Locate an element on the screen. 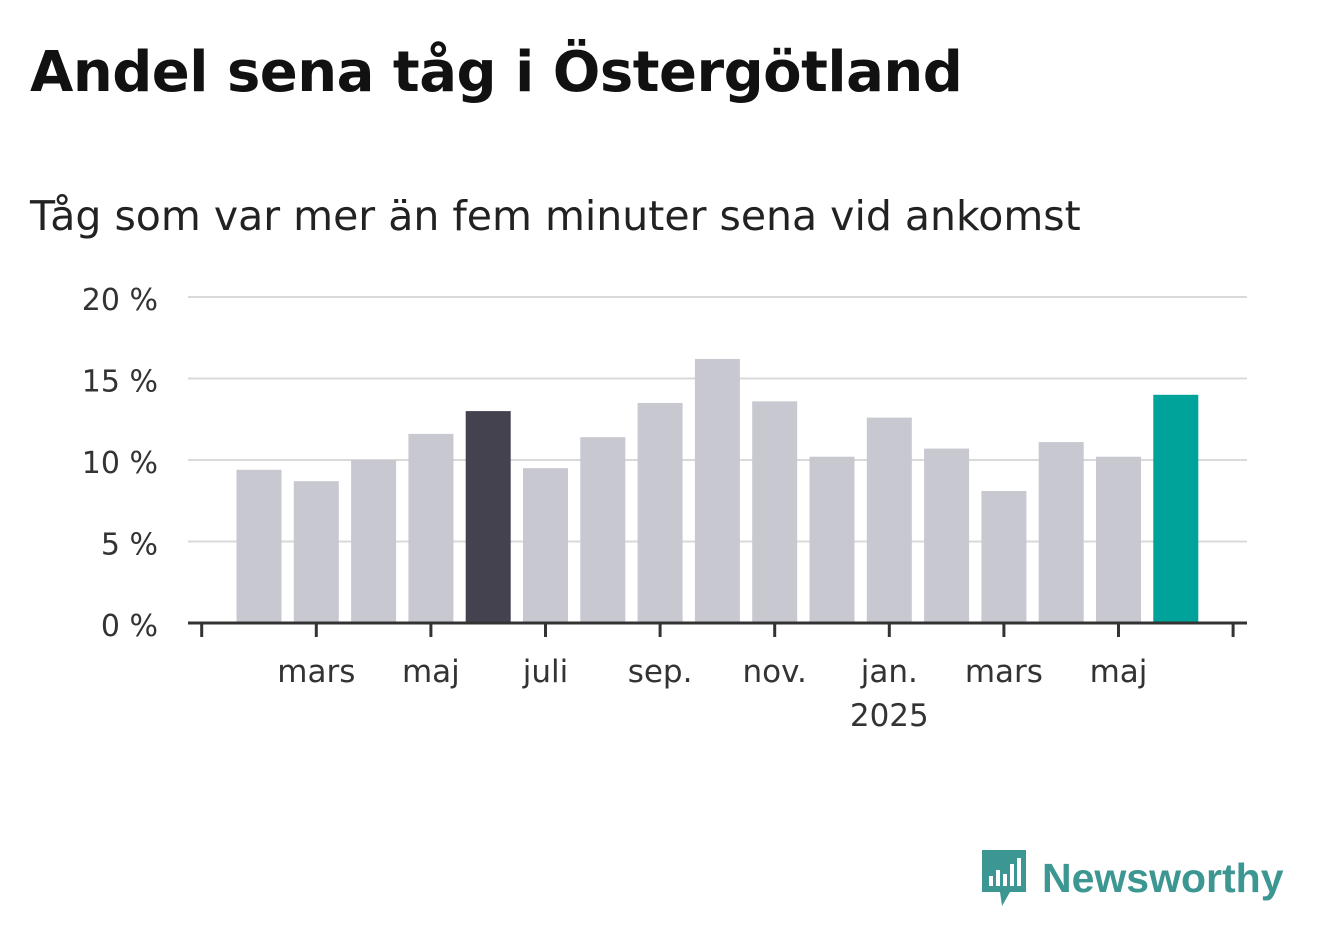  x-tick-label: jan. is located at coordinates (889, 672).